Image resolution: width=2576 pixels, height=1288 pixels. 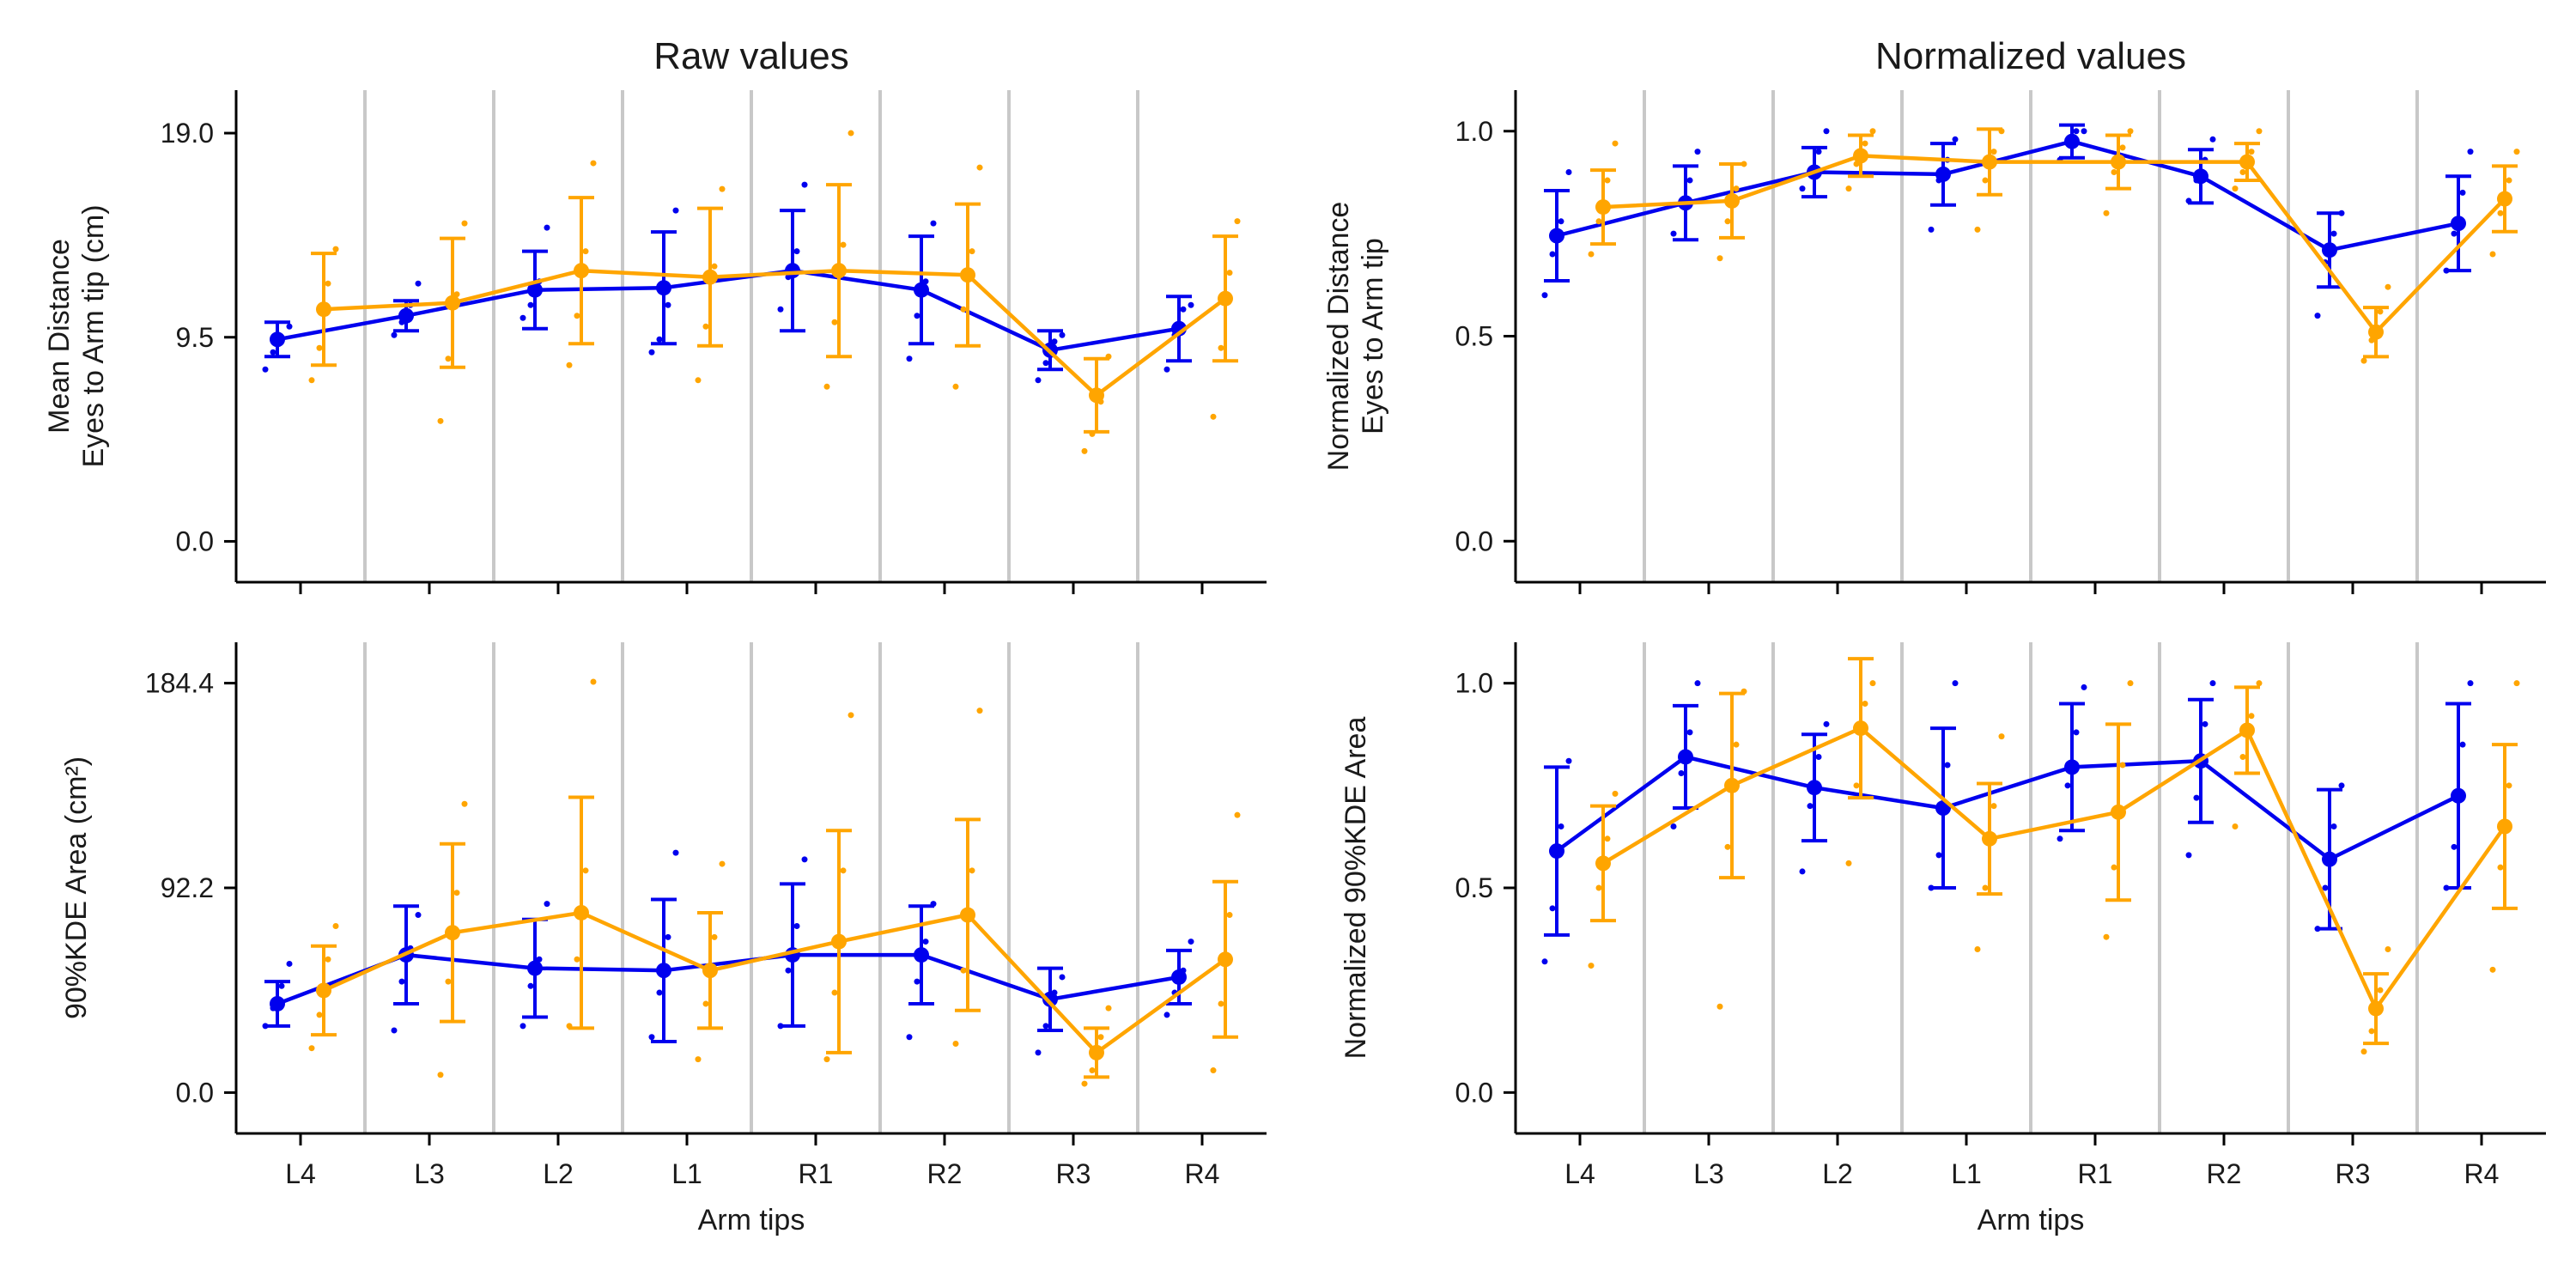 What do you see at coordinates (1373, 336) in the screenshot?
I see `y-axis-label: Eyes to Arm tip` at bounding box center [1373, 336].